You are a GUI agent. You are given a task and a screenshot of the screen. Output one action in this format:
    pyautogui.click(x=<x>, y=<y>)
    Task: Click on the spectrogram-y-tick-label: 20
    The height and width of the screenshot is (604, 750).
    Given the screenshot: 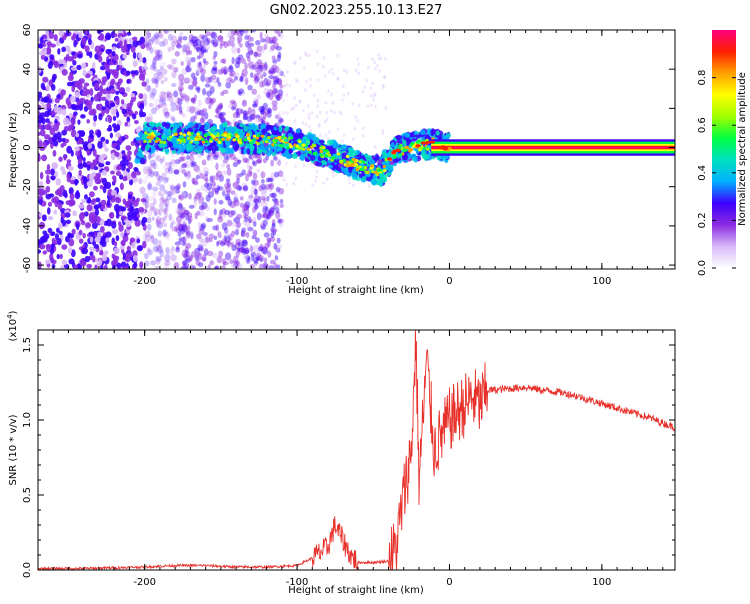 What is the action you would take?
    pyautogui.click(x=27, y=108)
    